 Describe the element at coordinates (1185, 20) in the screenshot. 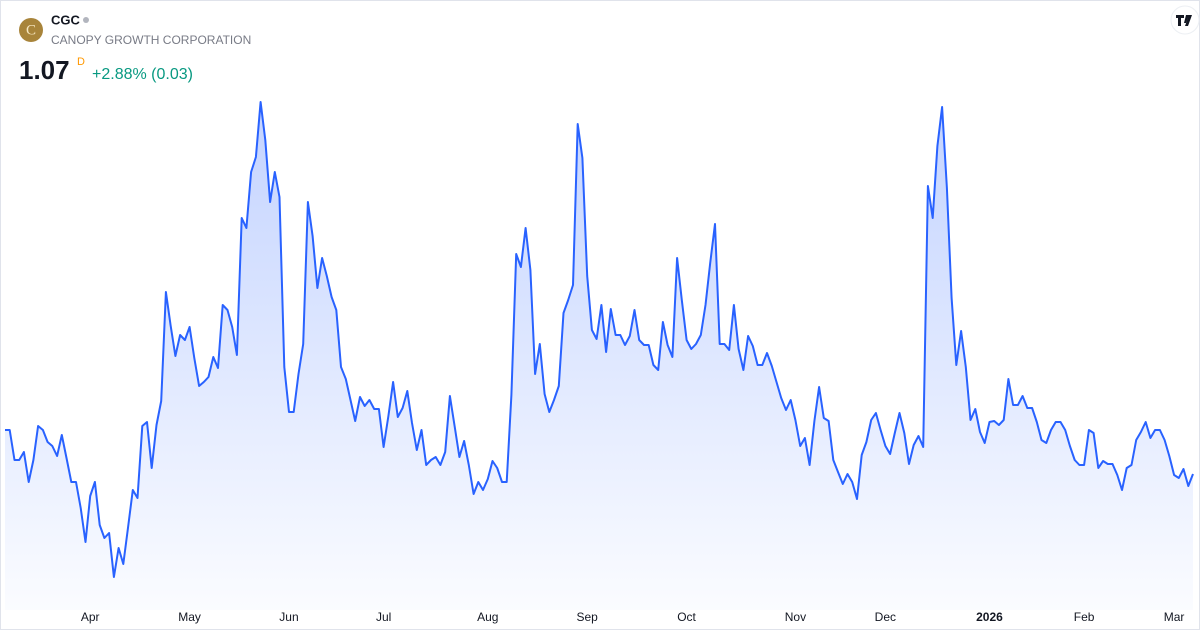

I see `tv-logo` at that location.